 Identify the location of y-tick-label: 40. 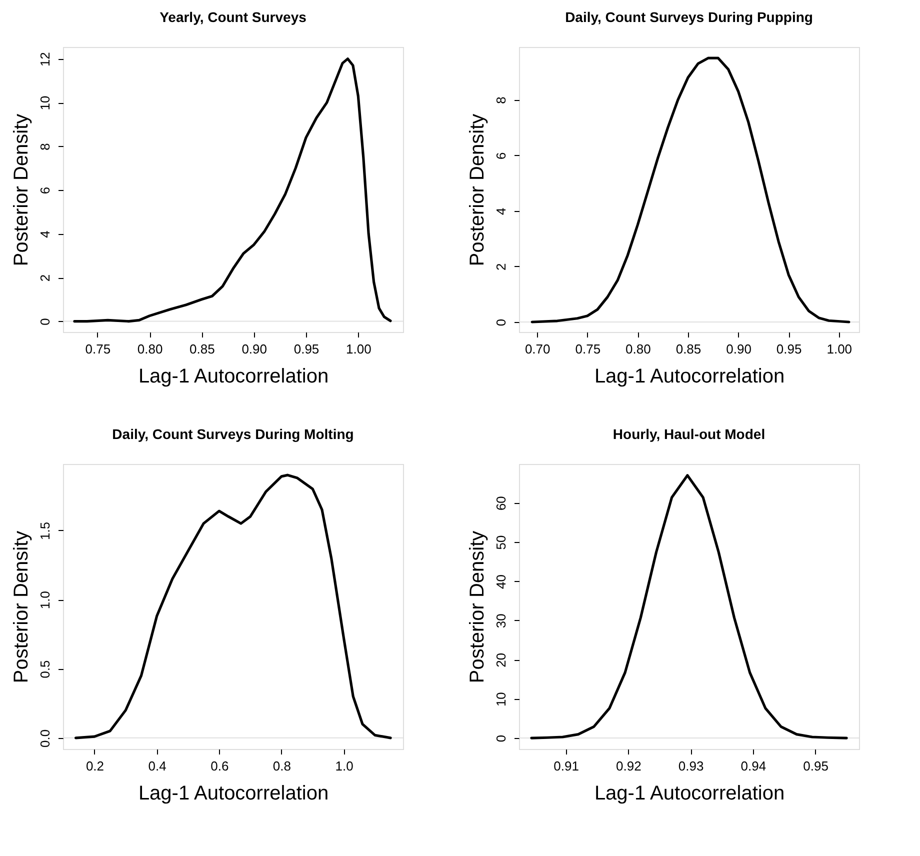
(501, 581).